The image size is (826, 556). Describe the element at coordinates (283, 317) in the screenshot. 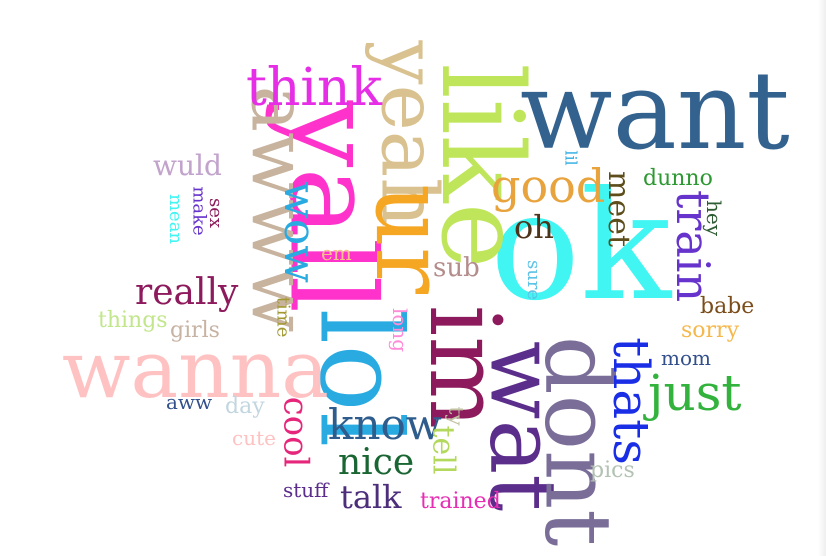

I see `cloud-word-time: time` at that location.